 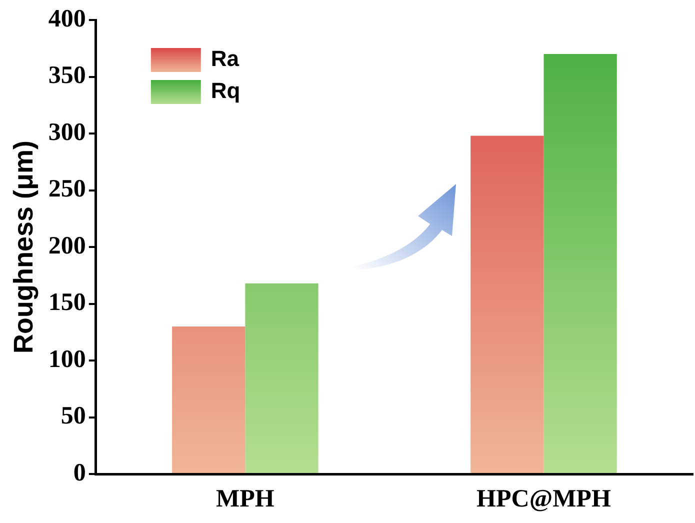 I want to click on legend-label: Rq, so click(x=225, y=91).